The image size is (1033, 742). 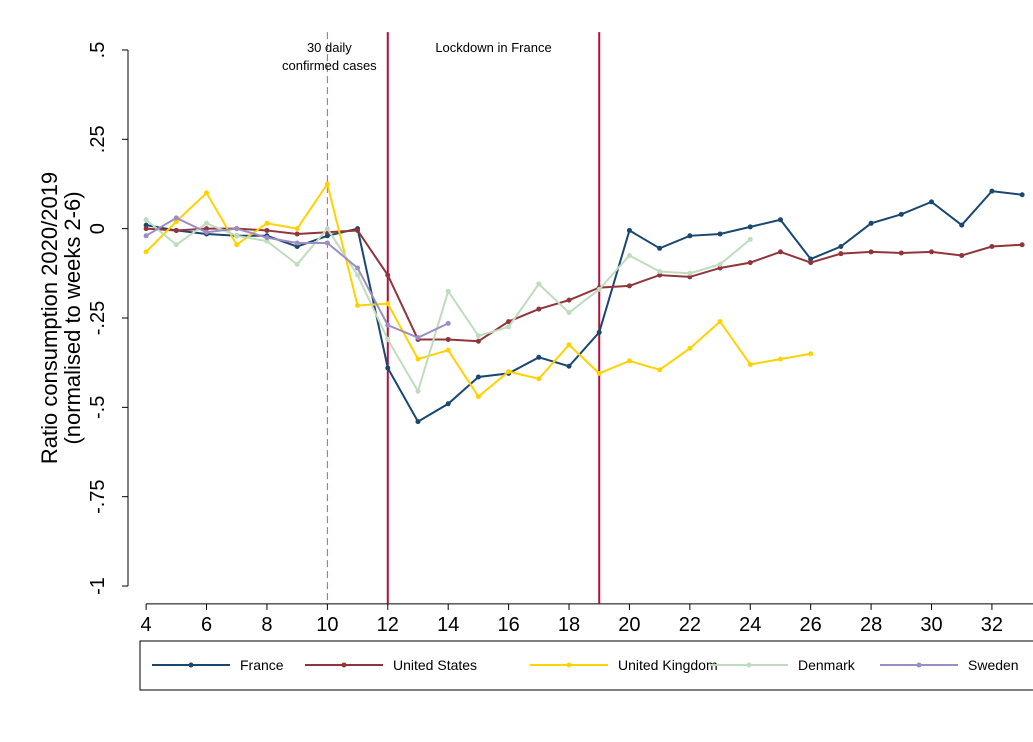 I want to click on x-tick-label: 14, so click(x=448, y=625).